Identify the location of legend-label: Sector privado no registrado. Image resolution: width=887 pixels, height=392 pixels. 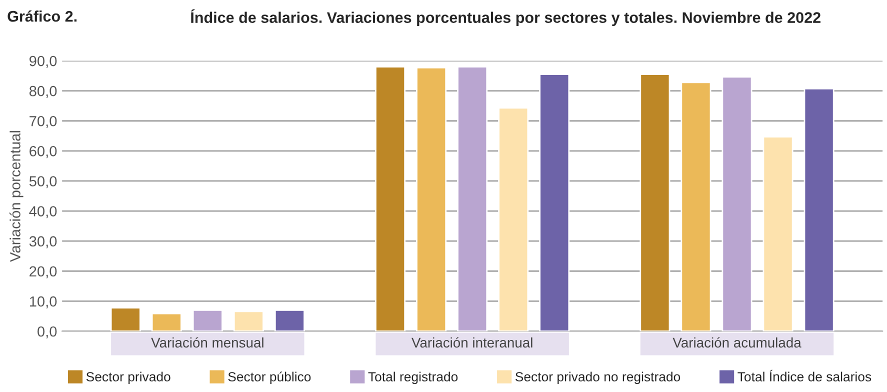
(597, 378).